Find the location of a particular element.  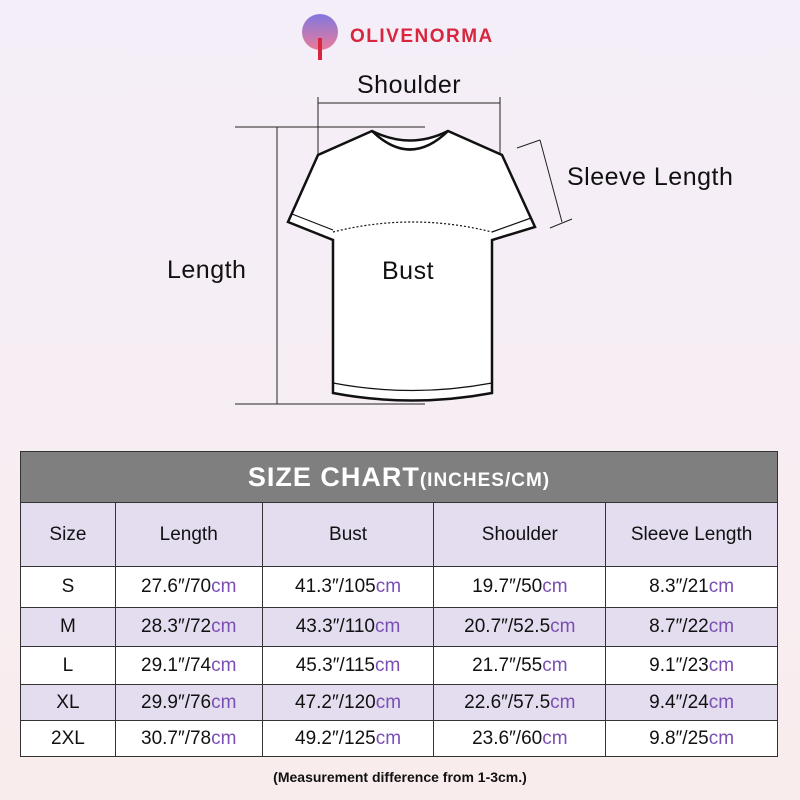

measurement-cell: 8.7″/22cm is located at coordinates (691, 627).